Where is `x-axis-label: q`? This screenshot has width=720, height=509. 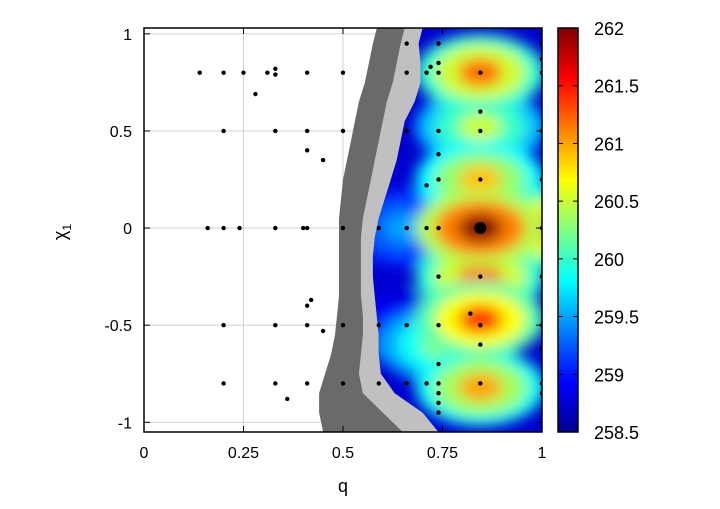 x-axis-label: q is located at coordinates (343, 486).